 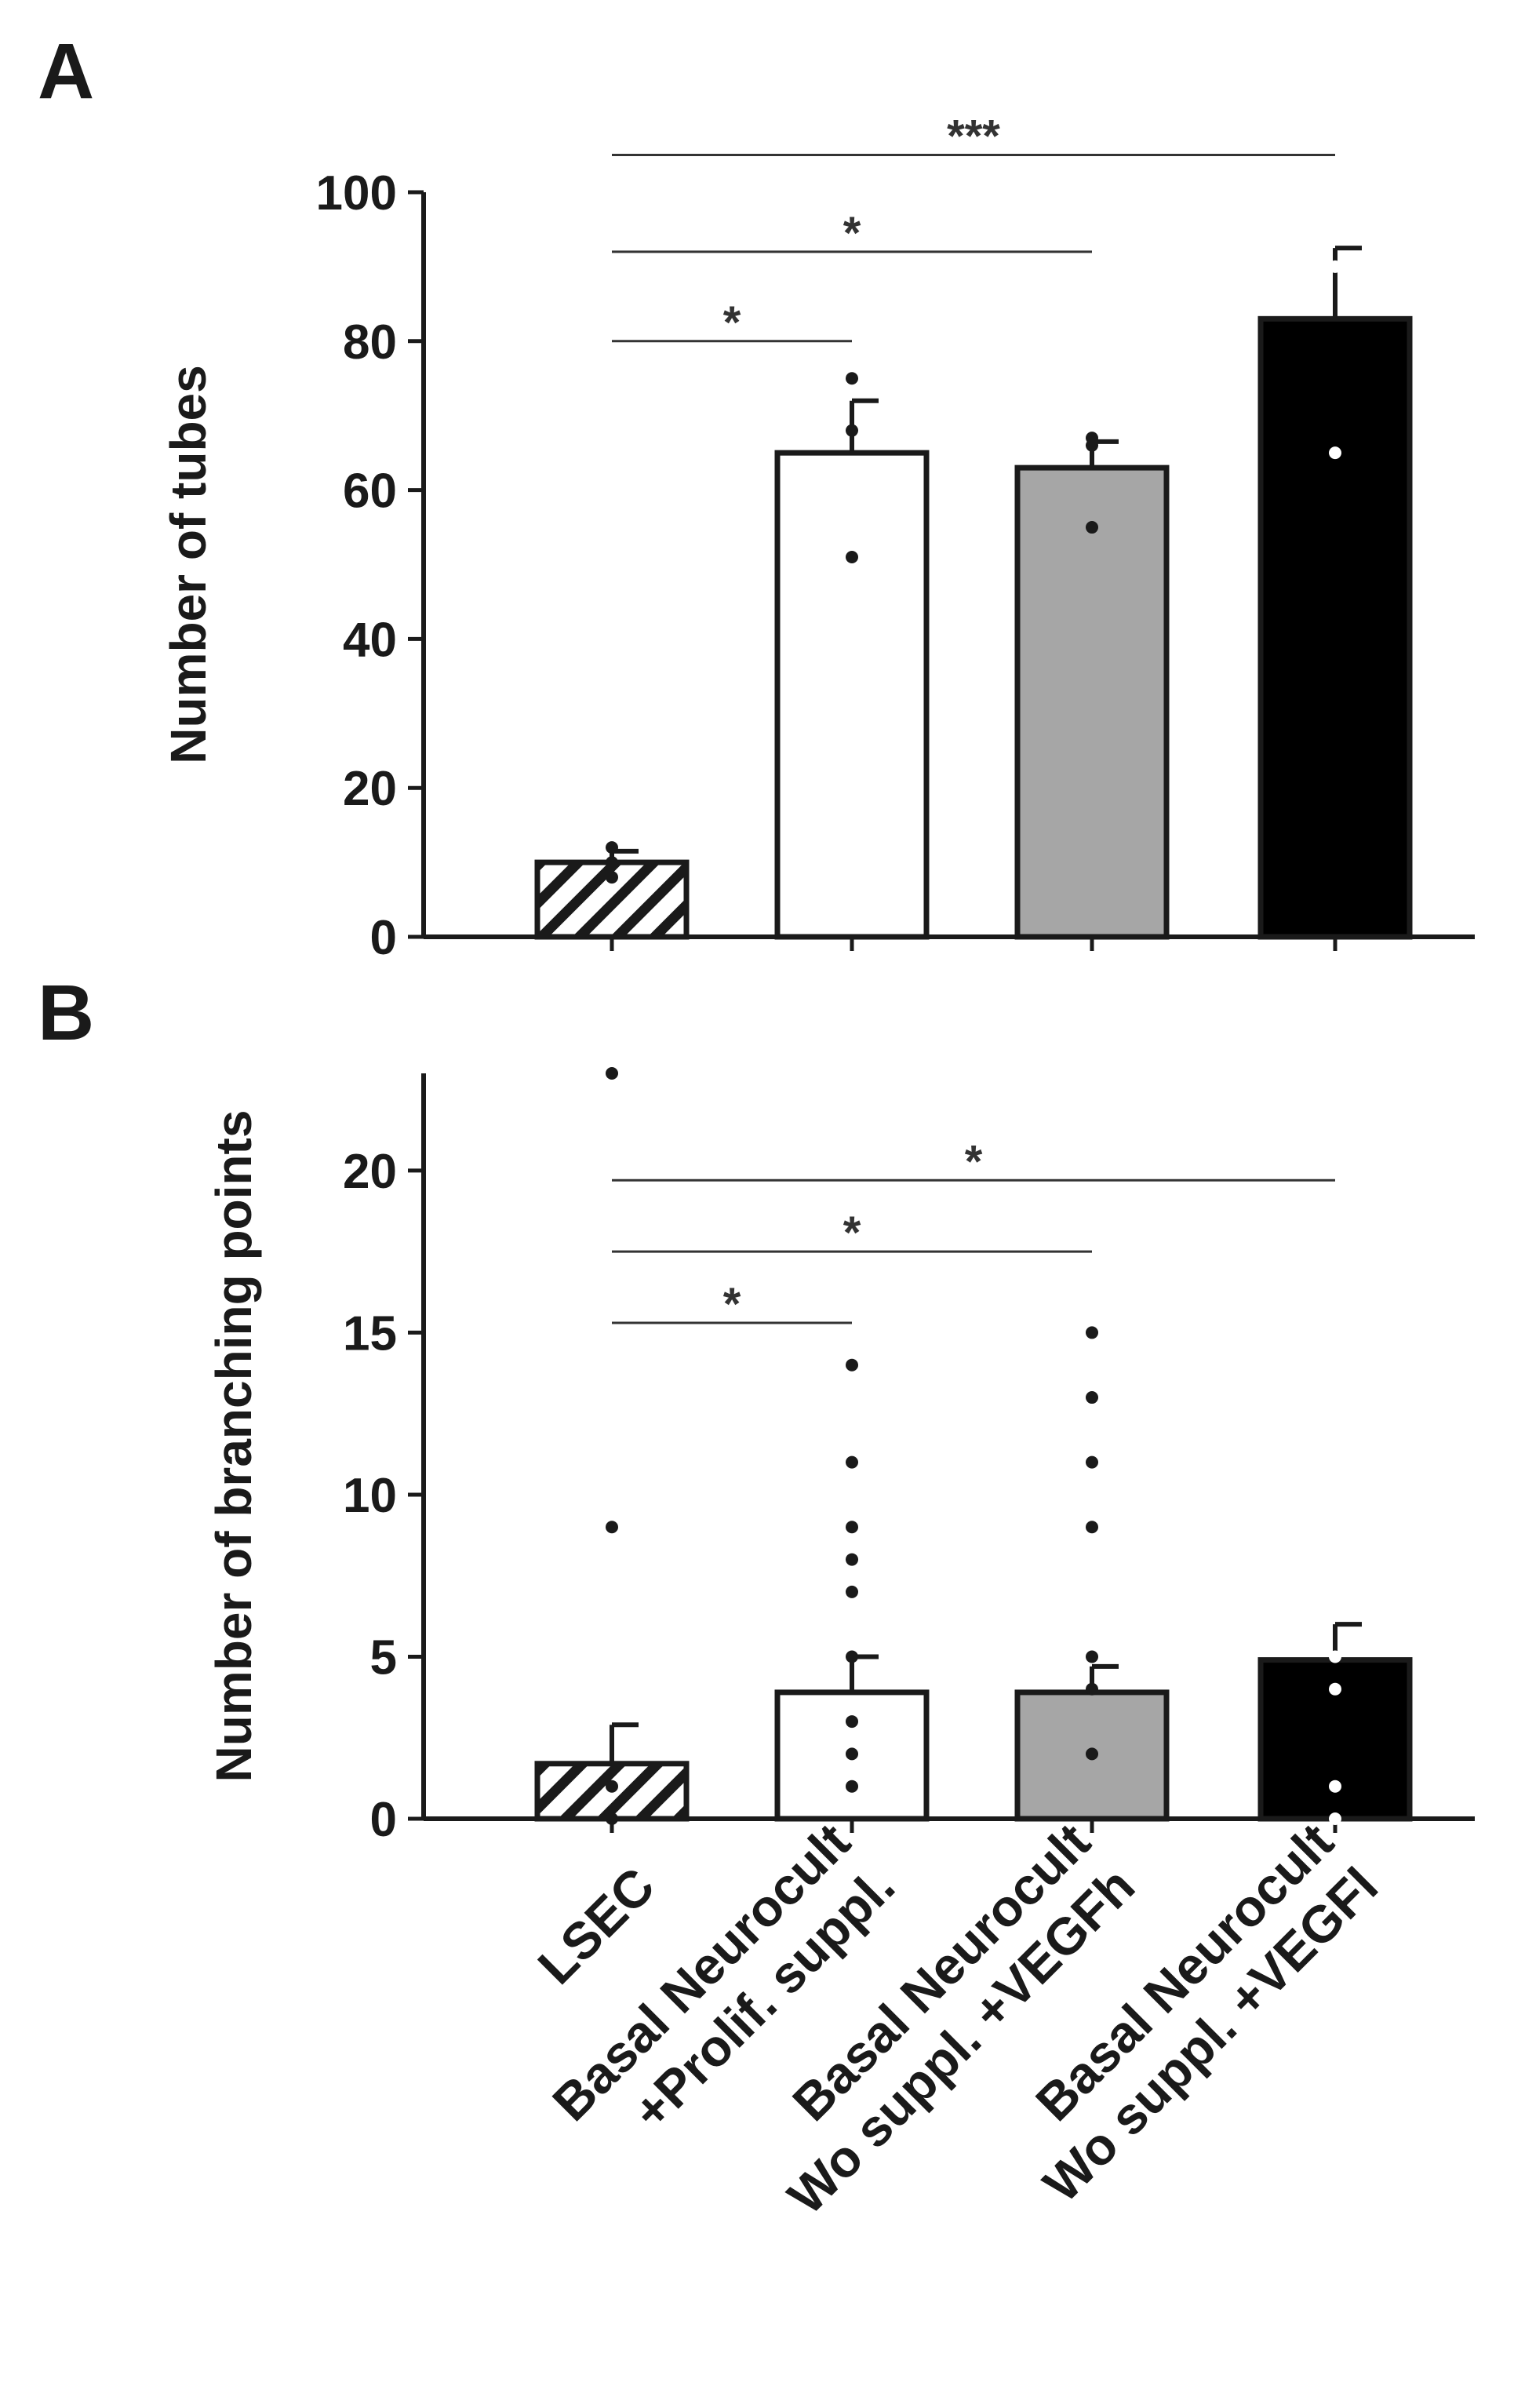 I want to click on y-tick-label: 10, so click(x=370, y=1496).